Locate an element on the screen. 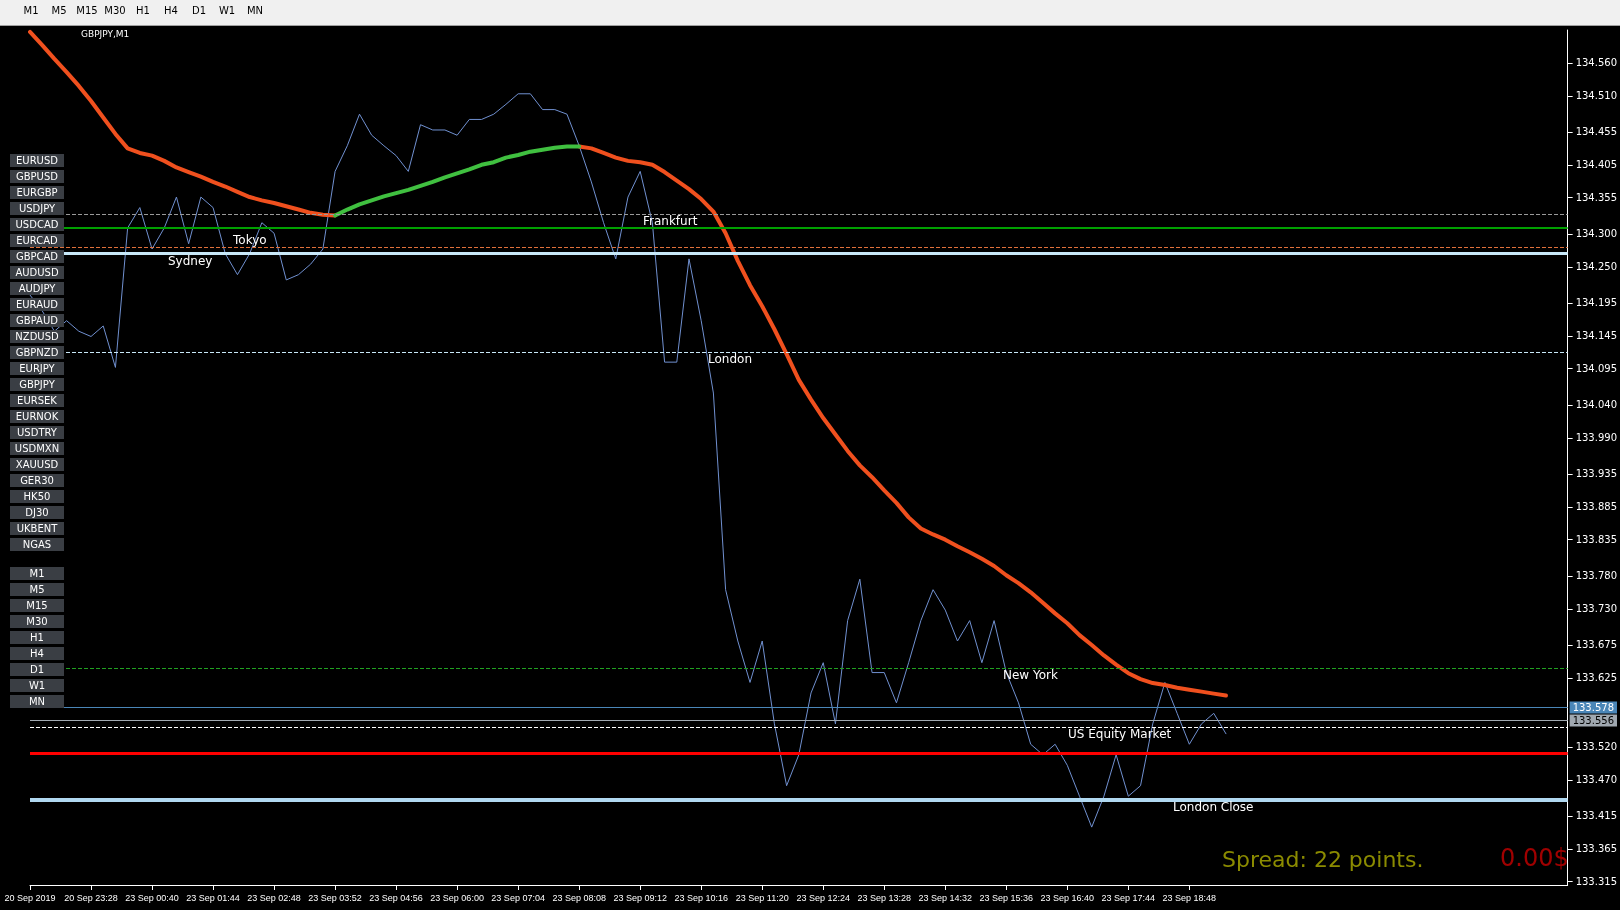 The image size is (1620, 910). annotation: M5 is located at coordinates (37, 589).